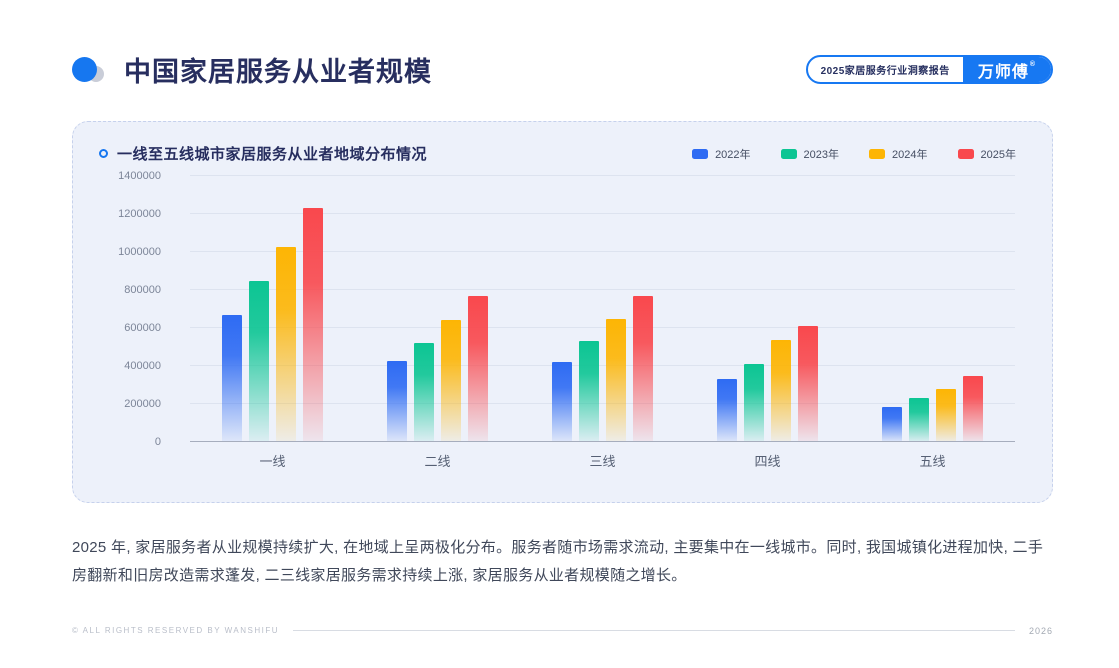  What do you see at coordinates (103, 153) in the screenshot?
I see `ring-icon` at bounding box center [103, 153].